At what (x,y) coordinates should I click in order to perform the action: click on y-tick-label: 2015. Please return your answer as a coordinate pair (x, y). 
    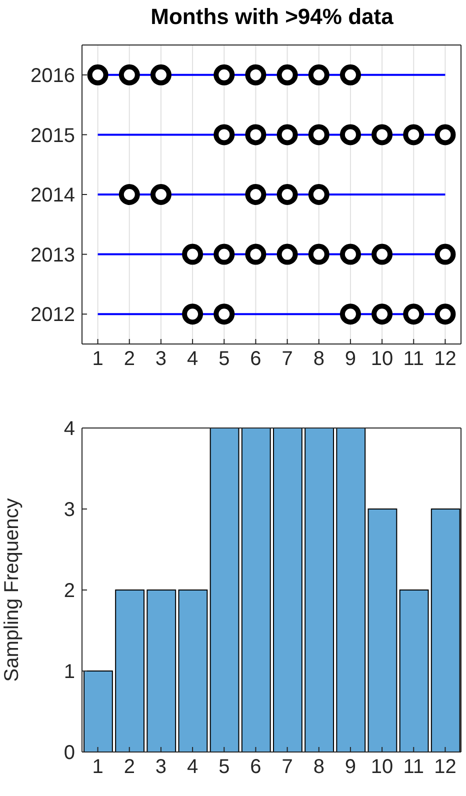
    Looking at the image, I should click on (52, 135).